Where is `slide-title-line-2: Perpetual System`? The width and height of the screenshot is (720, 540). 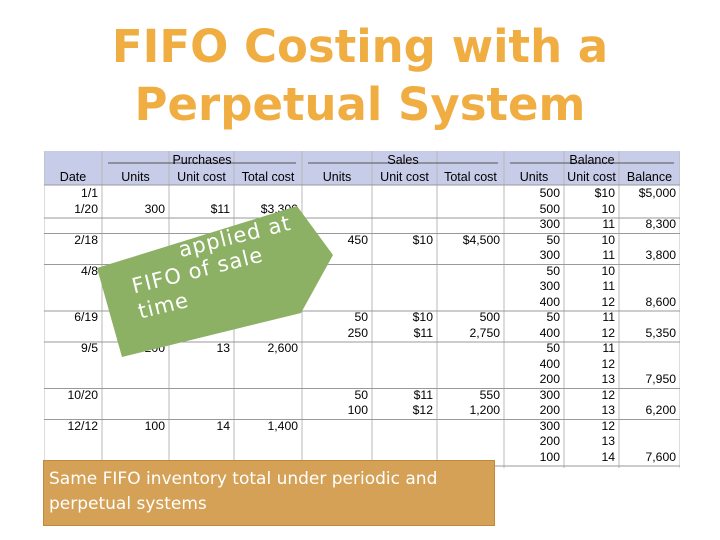 slide-title-line-2: Perpetual System is located at coordinates (360, 104).